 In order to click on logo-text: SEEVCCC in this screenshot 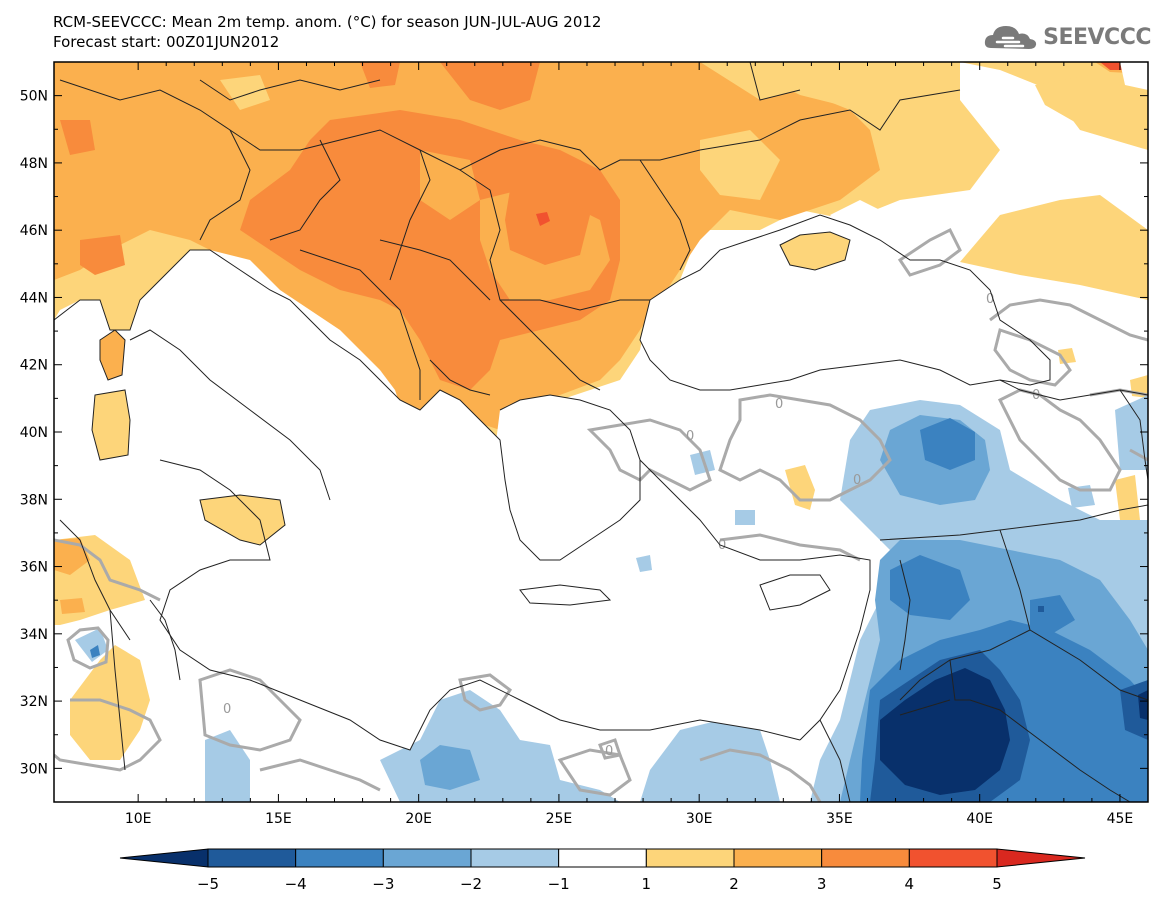, I will do `click(1097, 37)`.